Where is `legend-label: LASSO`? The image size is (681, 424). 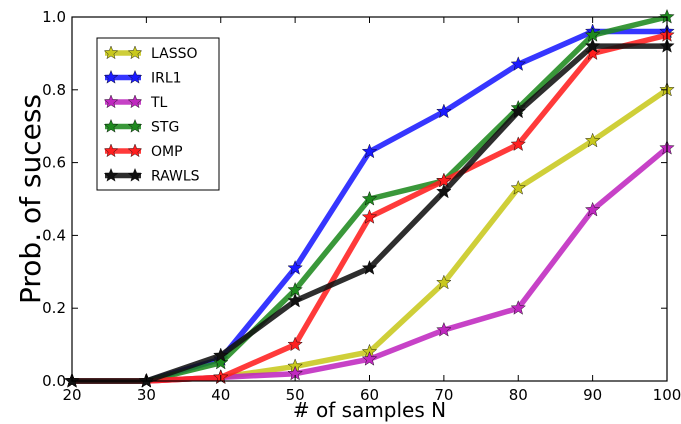 legend-label: LASSO is located at coordinates (174, 54).